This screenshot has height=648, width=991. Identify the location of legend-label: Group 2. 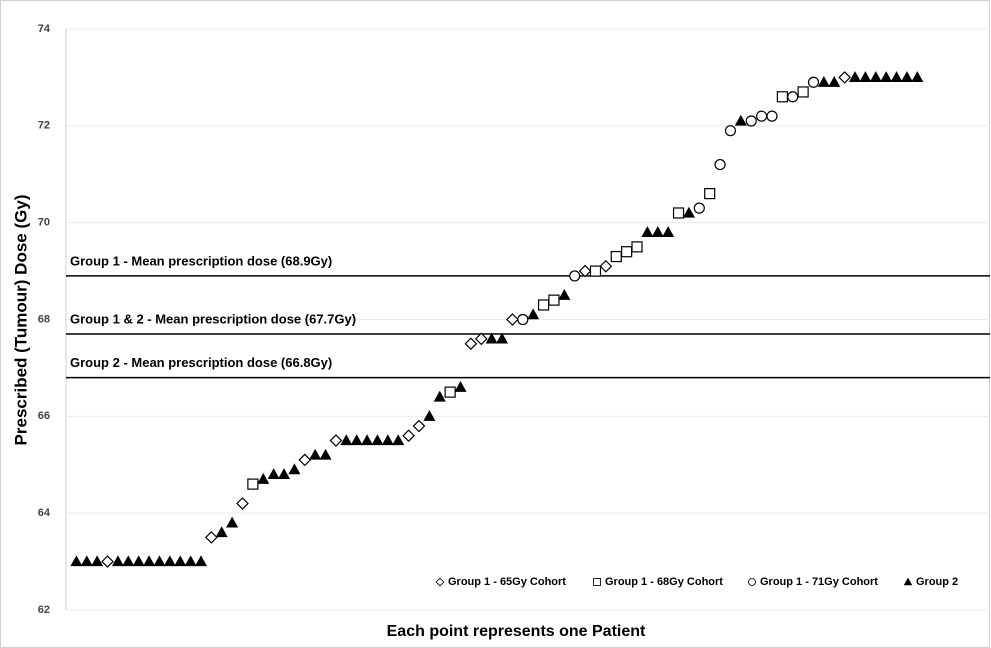
(937, 582).